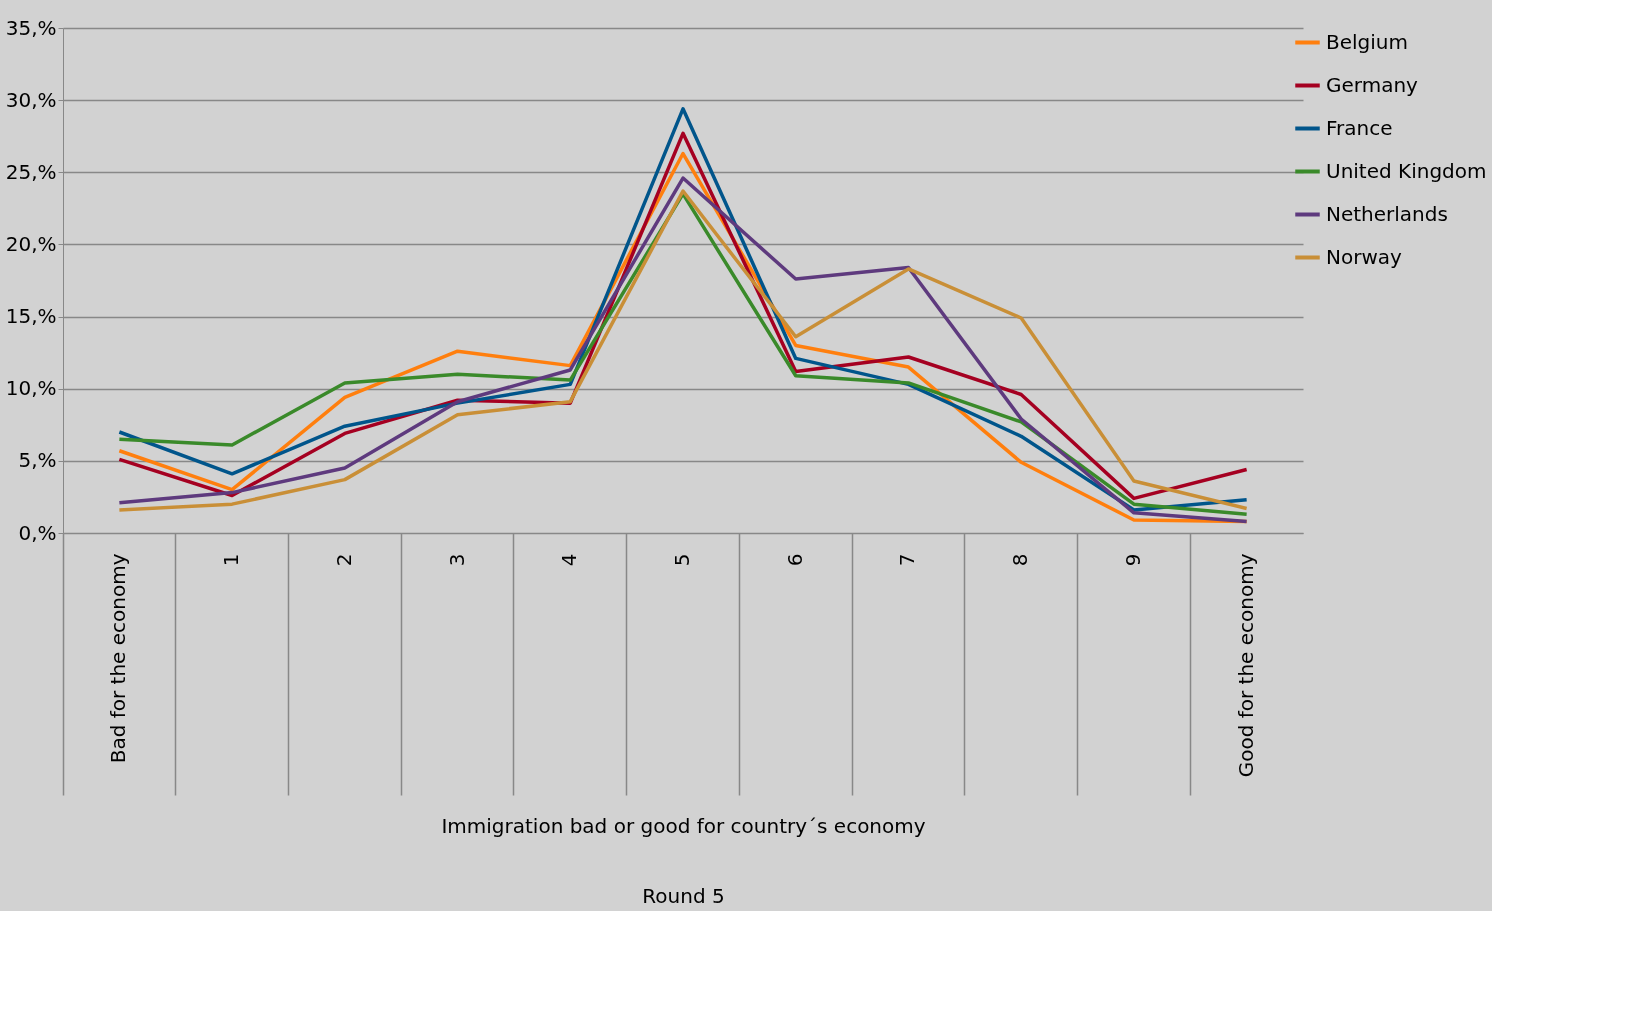 This screenshot has width=1652, height=1019. I want to click on x-tick-label: 9, so click(1132, 560).